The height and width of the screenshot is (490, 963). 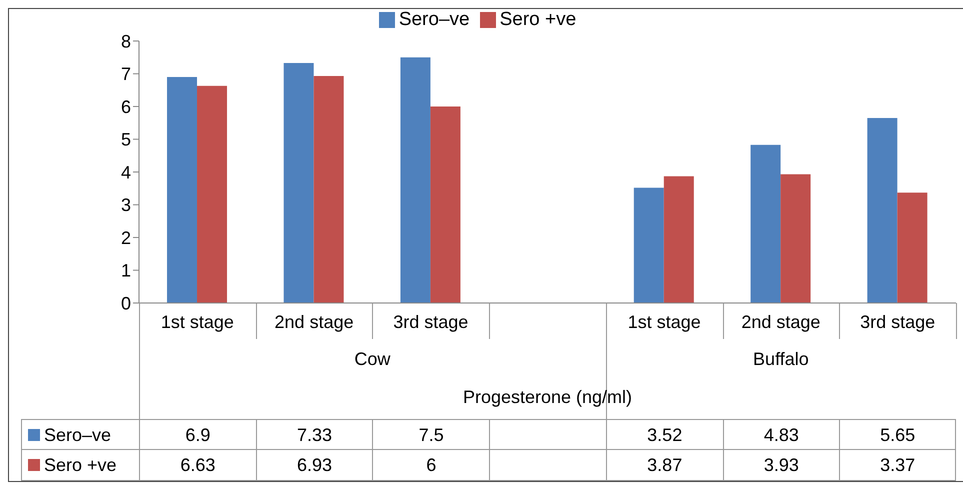 What do you see at coordinates (781, 359) in the screenshot?
I see `text: Buffalo` at bounding box center [781, 359].